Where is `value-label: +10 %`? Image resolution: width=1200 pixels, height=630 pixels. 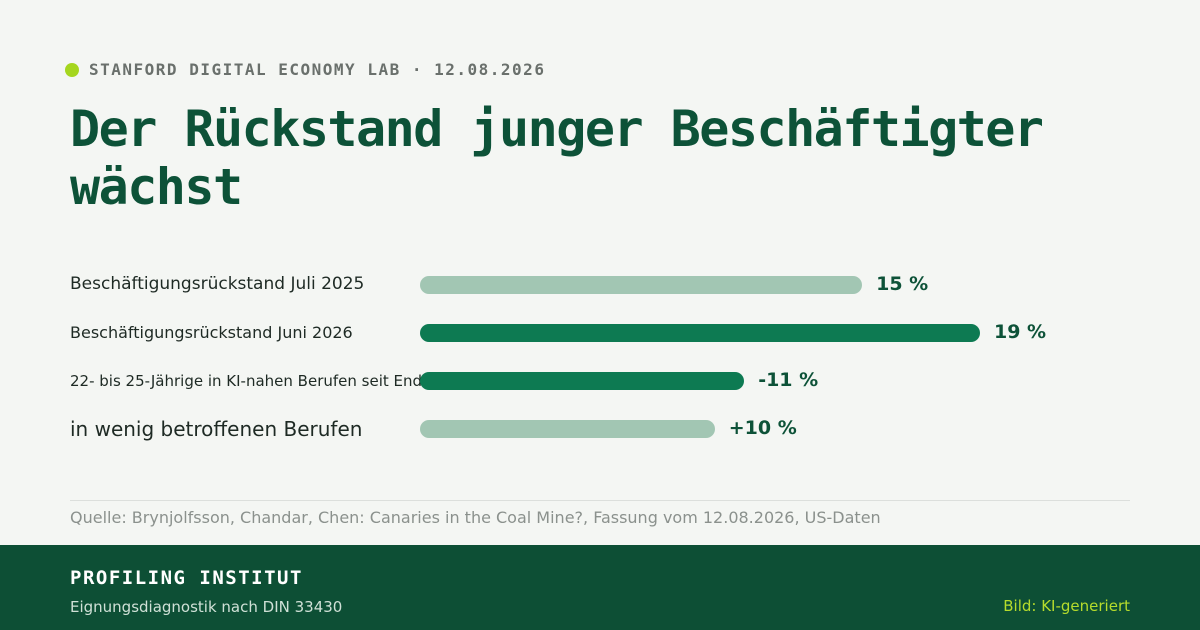 value-label: +10 % is located at coordinates (762, 428).